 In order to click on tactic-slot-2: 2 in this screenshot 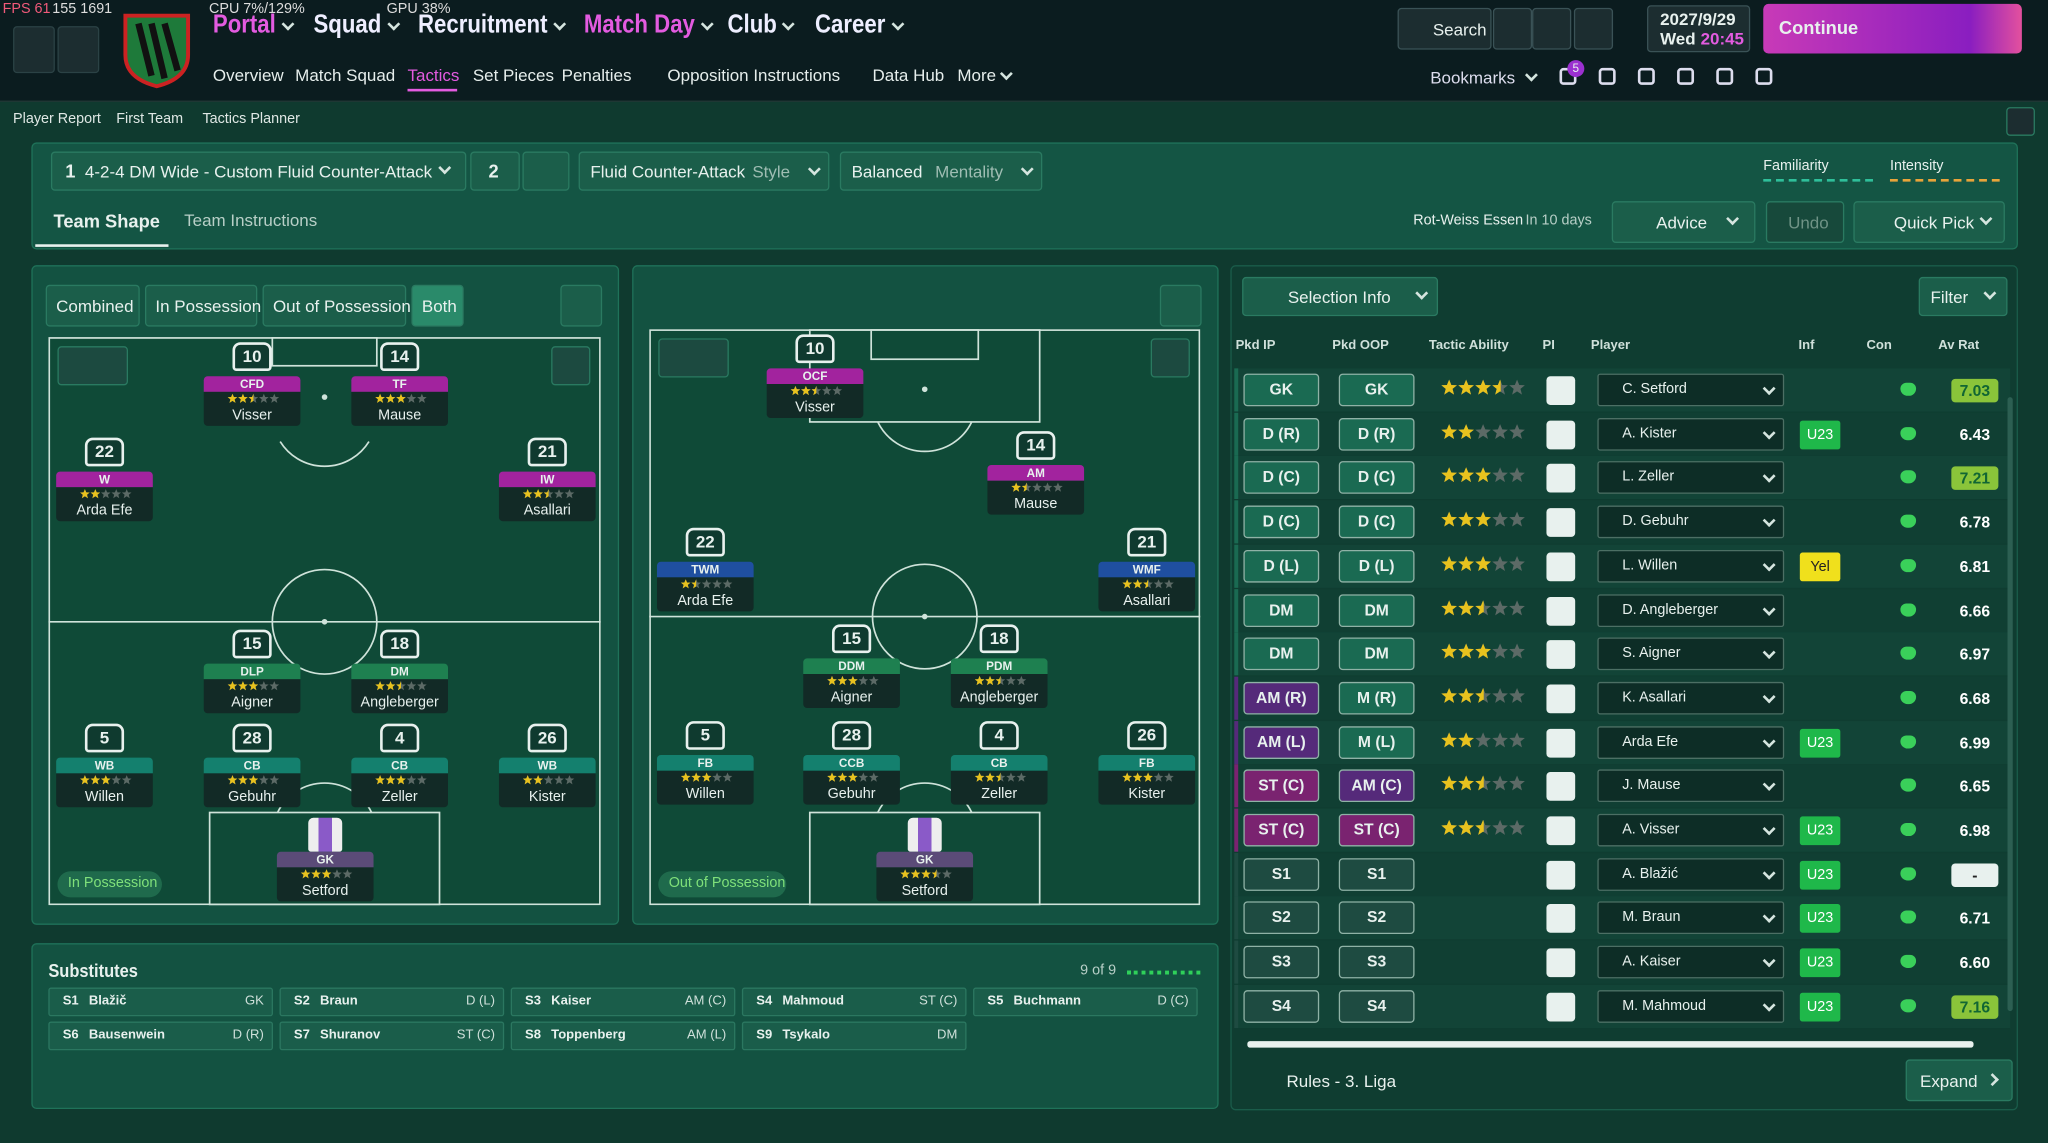, I will do `click(495, 171)`.